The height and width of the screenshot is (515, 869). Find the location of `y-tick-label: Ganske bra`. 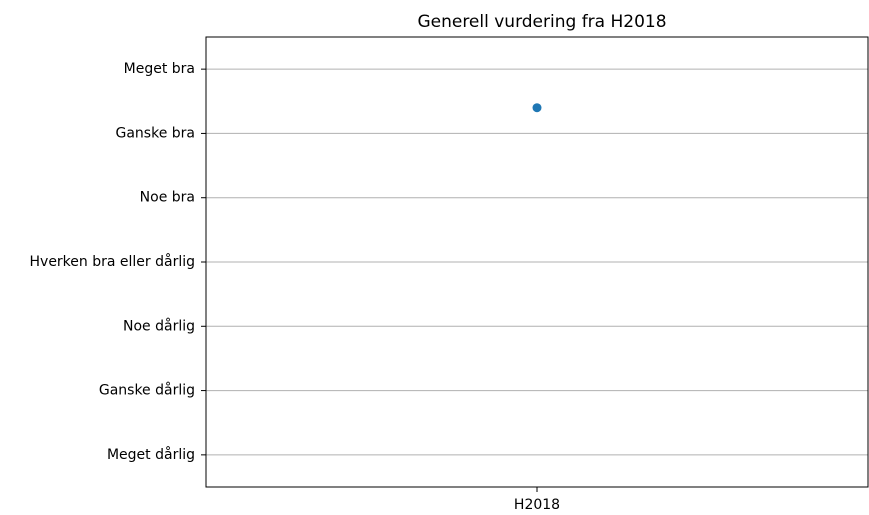

y-tick-label: Ganske bra is located at coordinates (156, 133).